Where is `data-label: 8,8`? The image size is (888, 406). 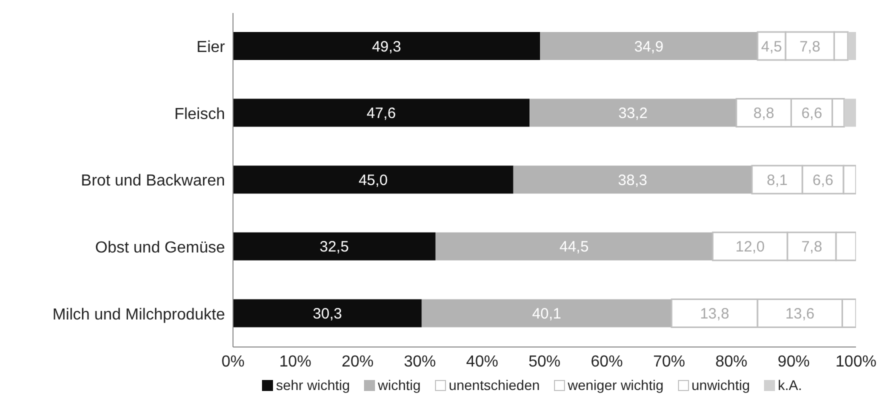
data-label: 8,8 is located at coordinates (763, 113).